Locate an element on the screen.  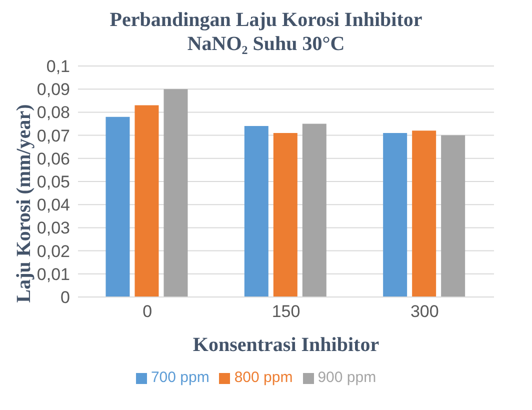
y-tick-label: 0,01 is located at coordinates (53, 274).